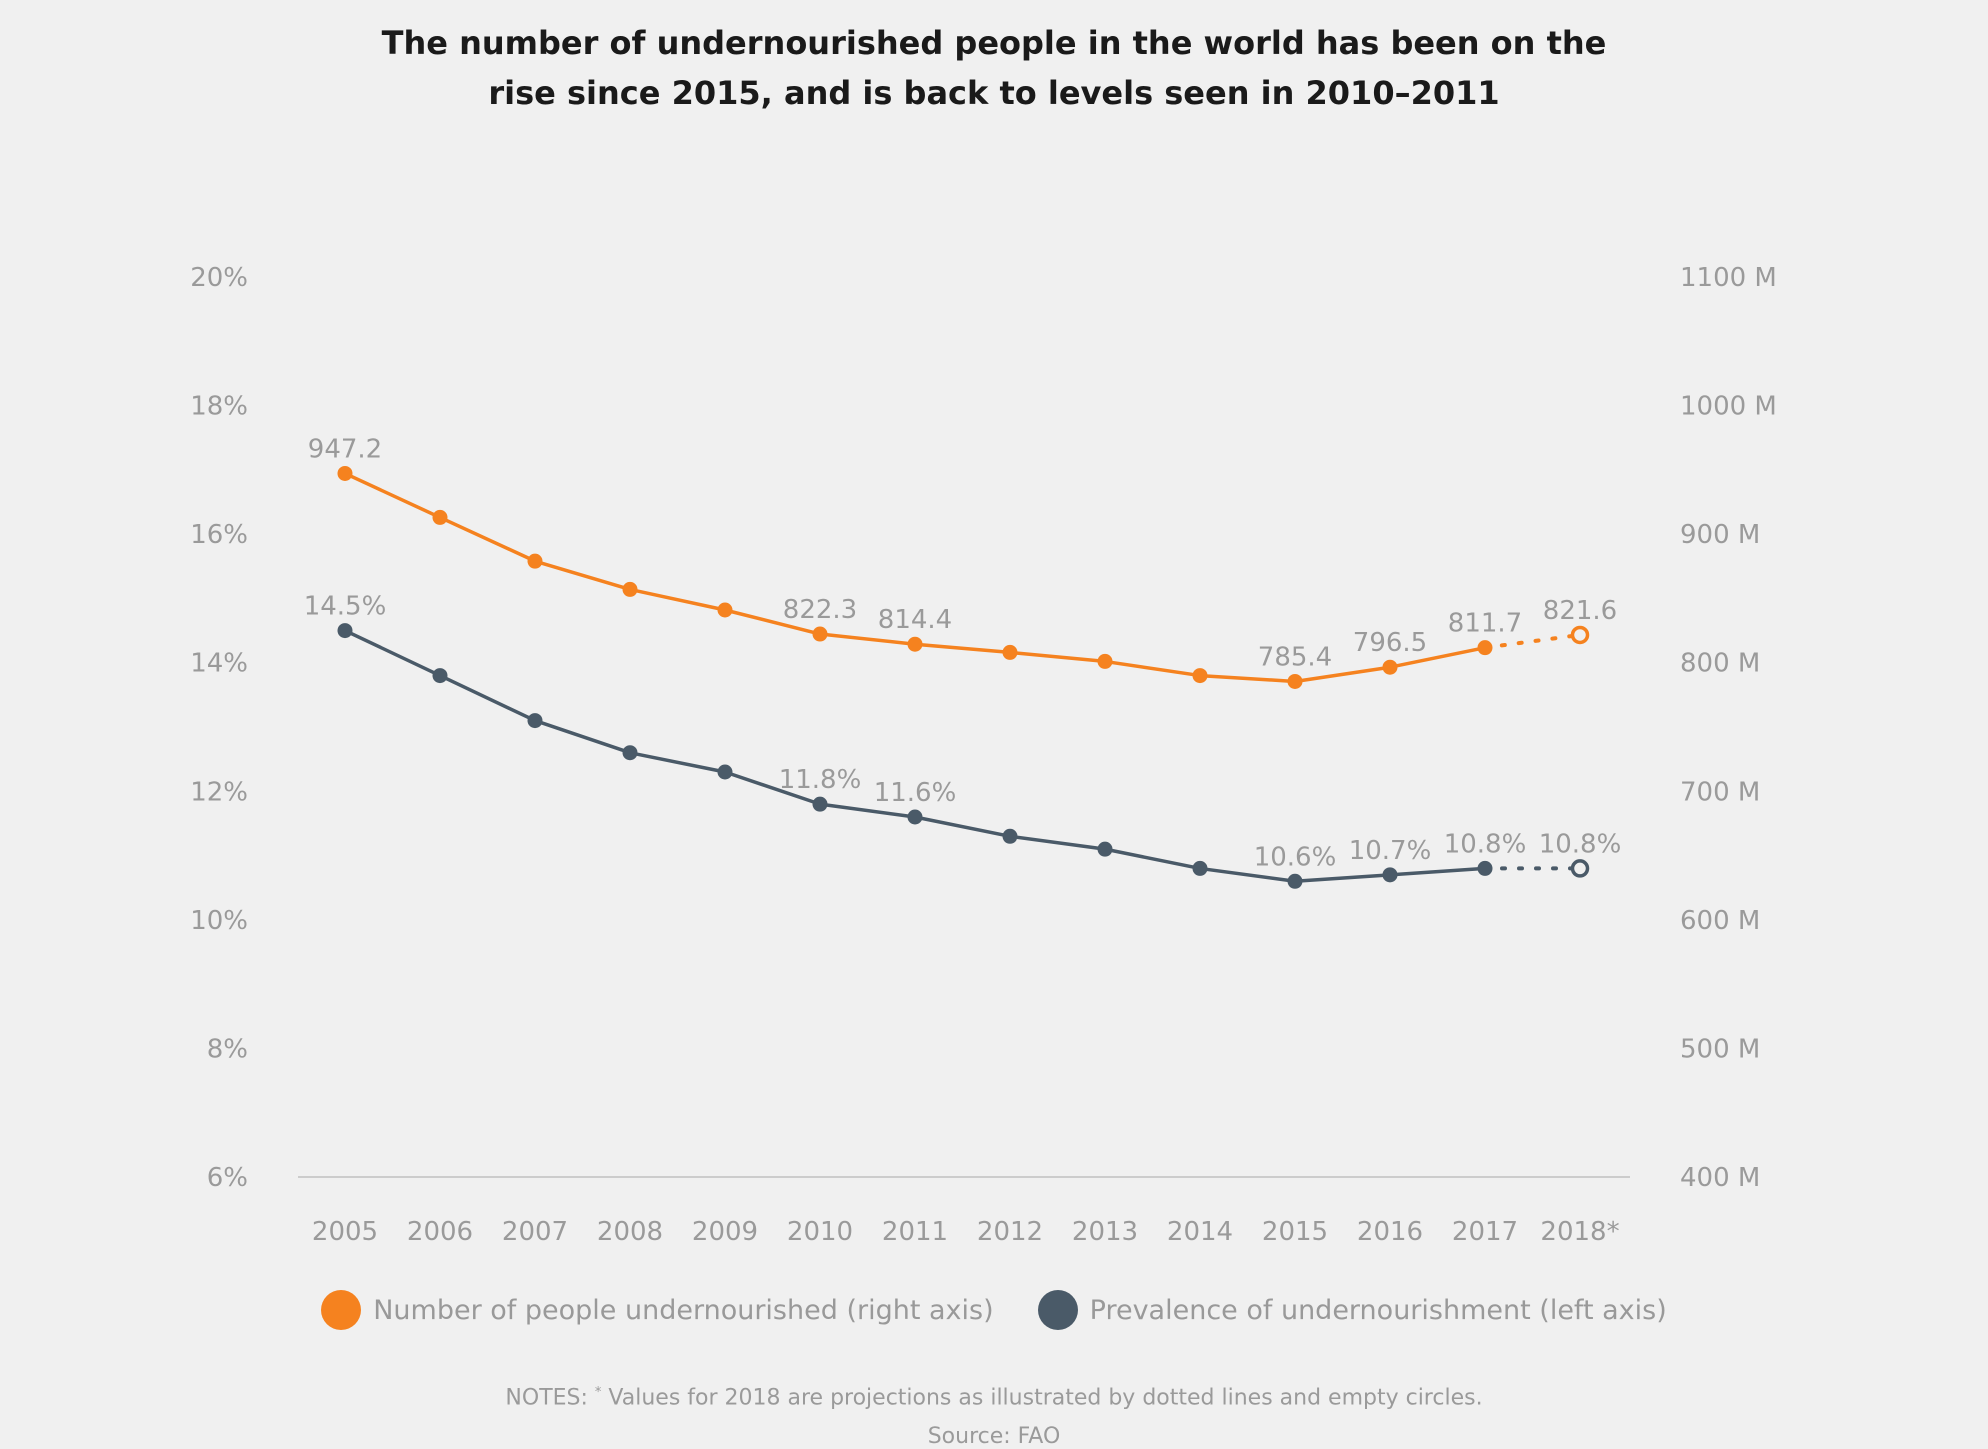 The image size is (1988, 1449). What do you see at coordinates (1720, 792) in the screenshot?
I see `right-tick-label: 700 M` at bounding box center [1720, 792].